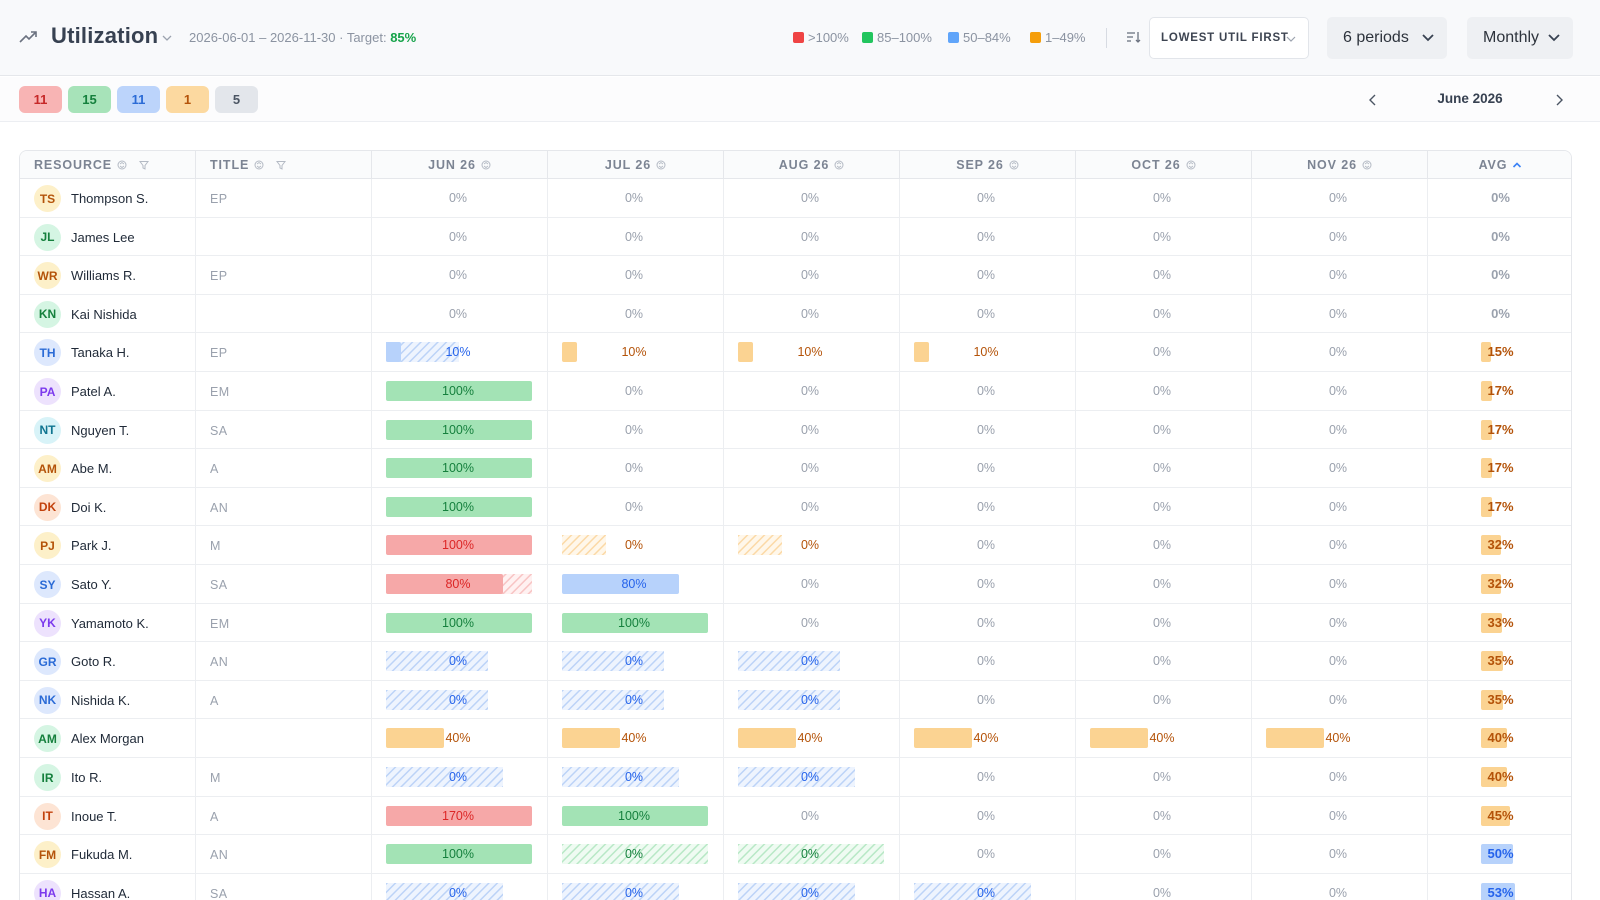  What do you see at coordinates (108, 699) in the screenshot?
I see `resource-cell: NK Nishida K.` at bounding box center [108, 699].